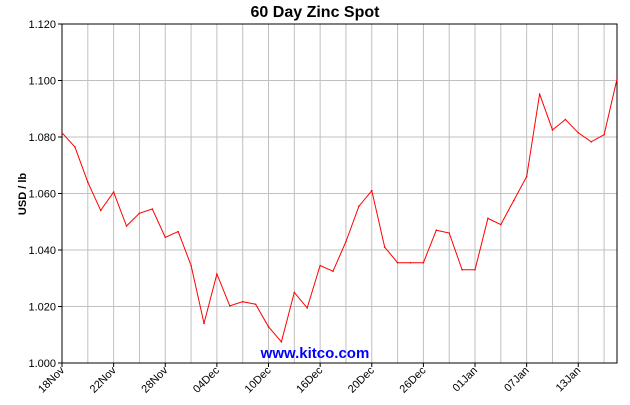 The image size is (630, 405). I want to click on y-tick-label: 1.000, so click(42, 364).